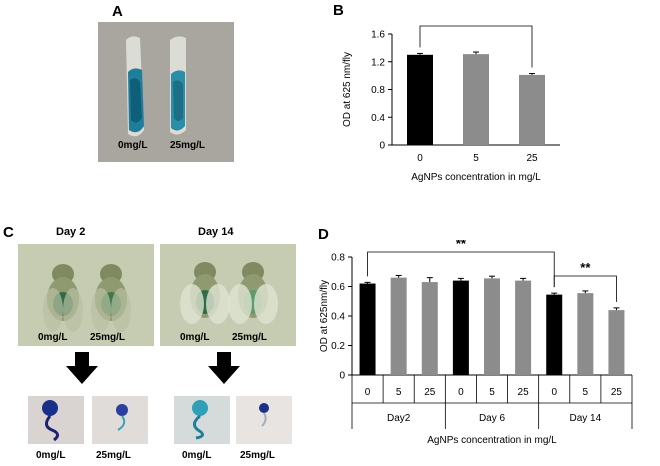  Describe the element at coordinates (399, 418) in the screenshot. I see `group-label: Day2` at that location.